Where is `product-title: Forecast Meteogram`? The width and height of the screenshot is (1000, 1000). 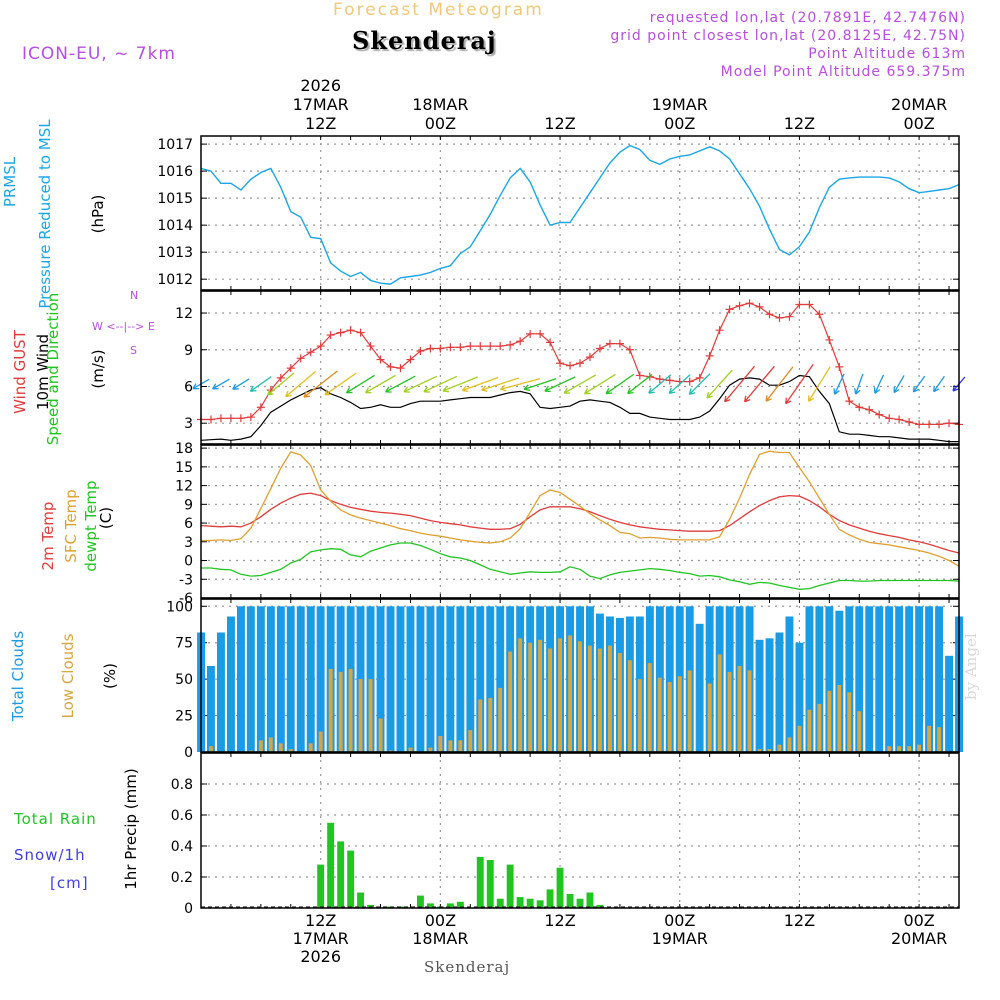 product-title: Forecast Meteogram is located at coordinates (438, 10).